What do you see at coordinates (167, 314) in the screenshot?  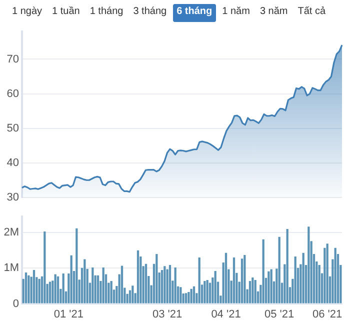 I see `x-tick-label: 03 '21` at bounding box center [167, 314].